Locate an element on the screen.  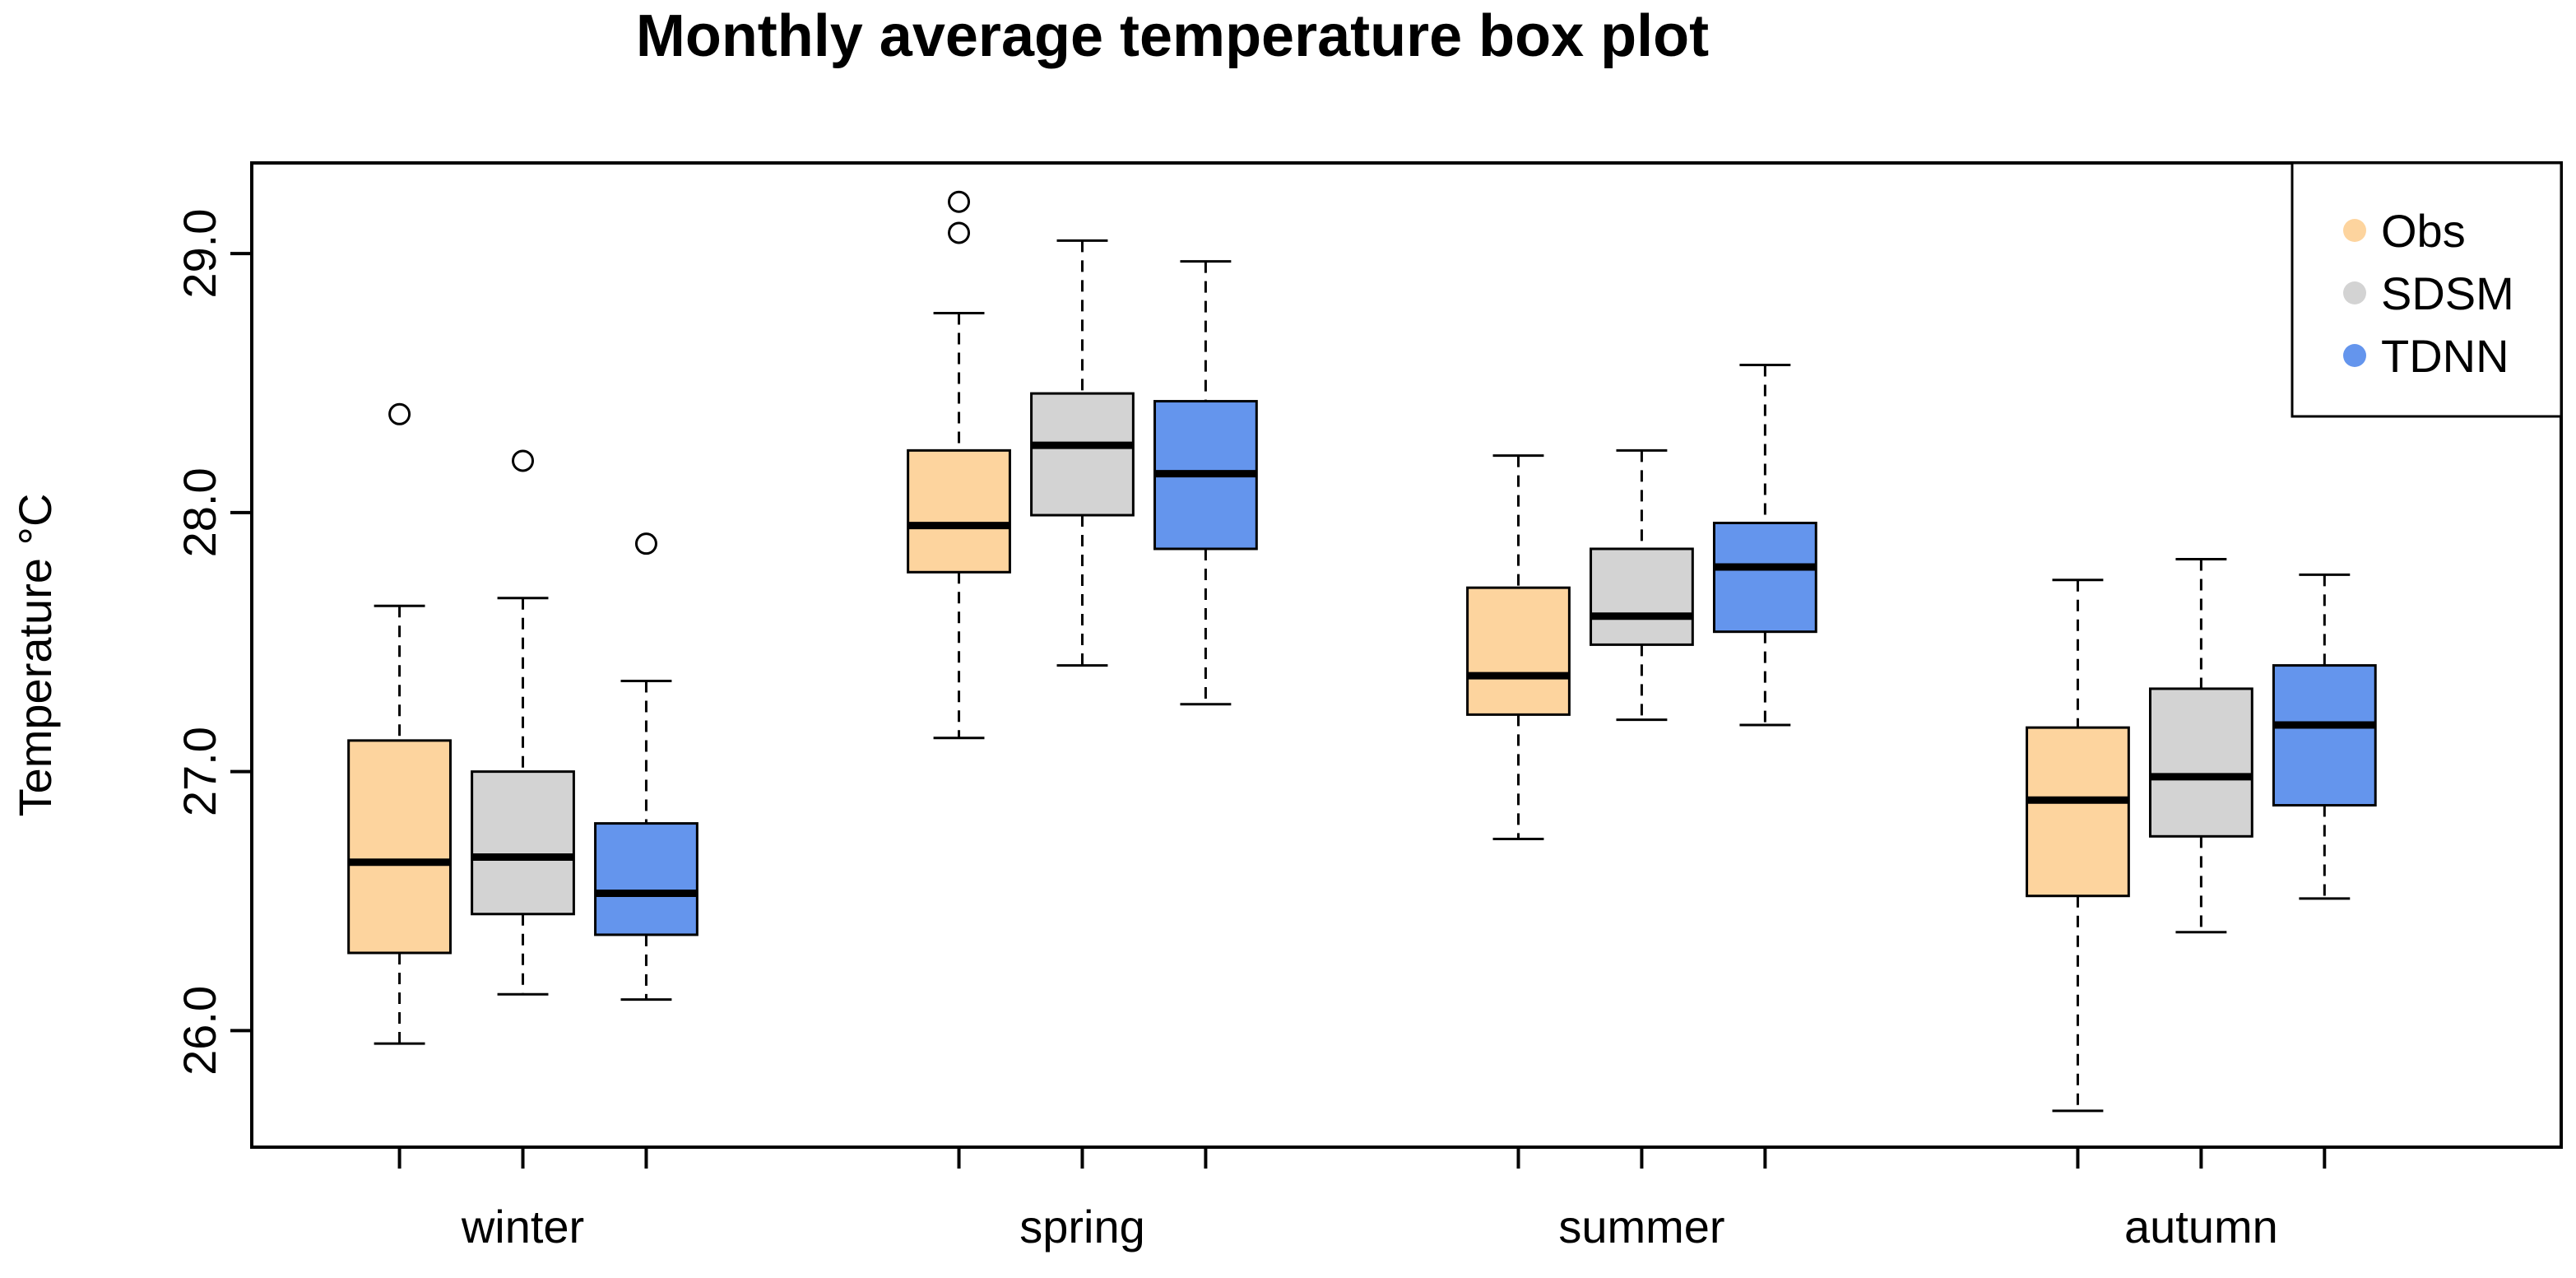
box-obs-summer is located at coordinates (1519, 647).